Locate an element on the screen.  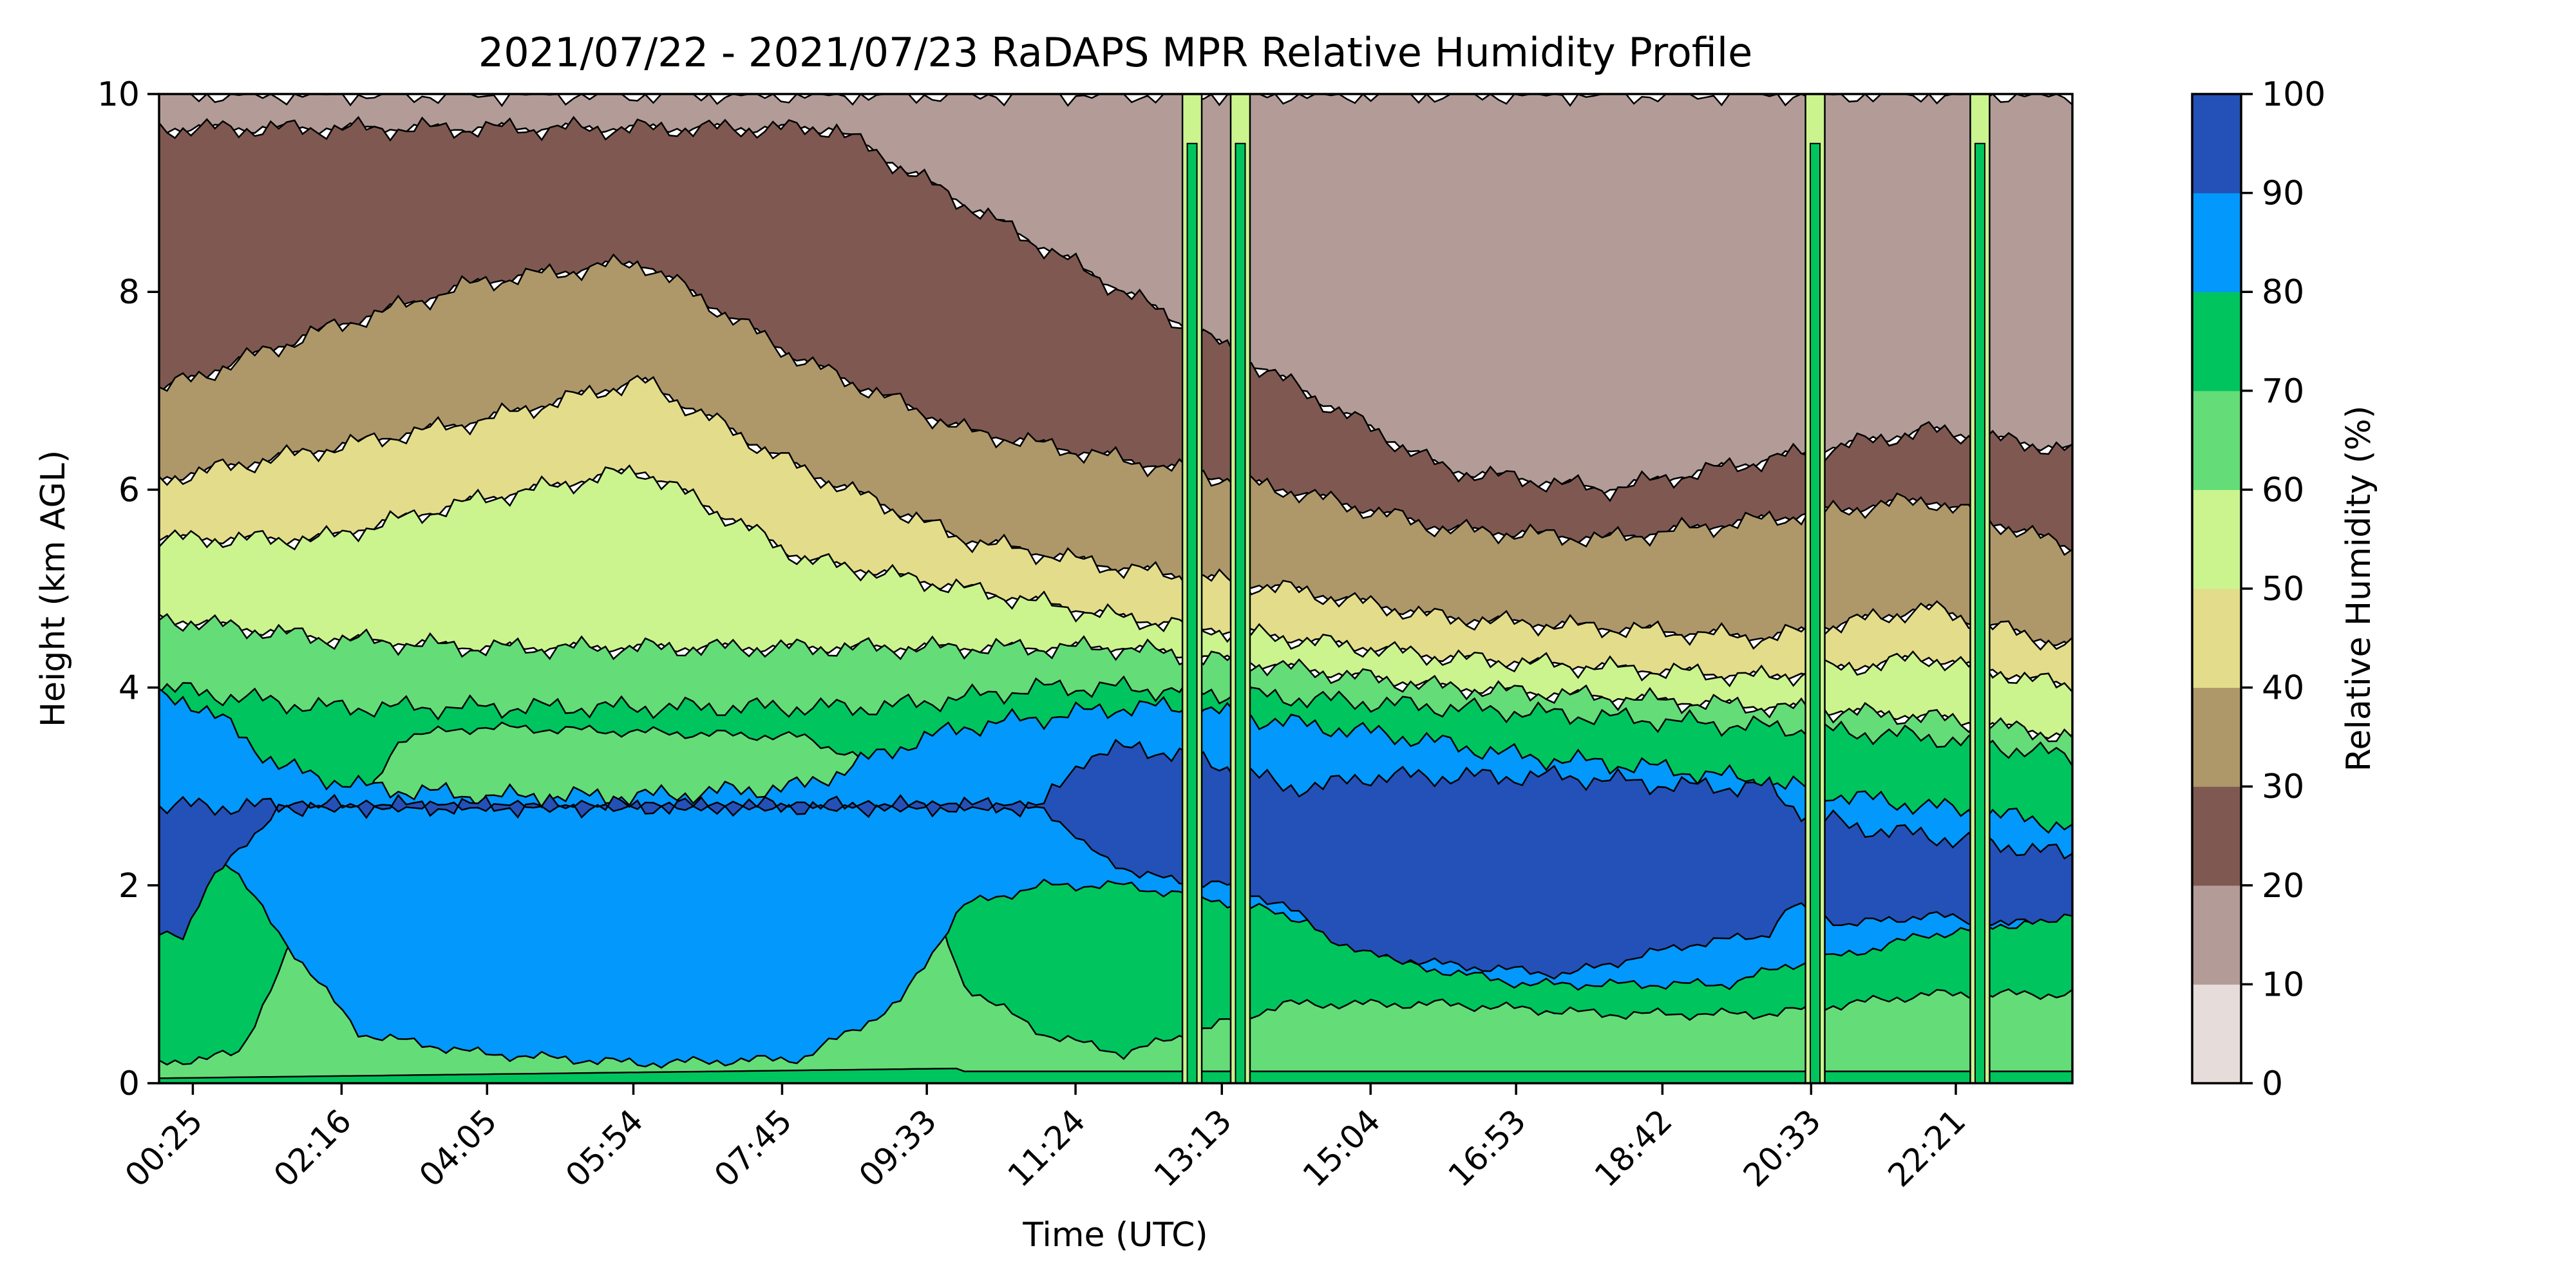
colorbar-tick-label: 50 is located at coordinates (2283, 589).